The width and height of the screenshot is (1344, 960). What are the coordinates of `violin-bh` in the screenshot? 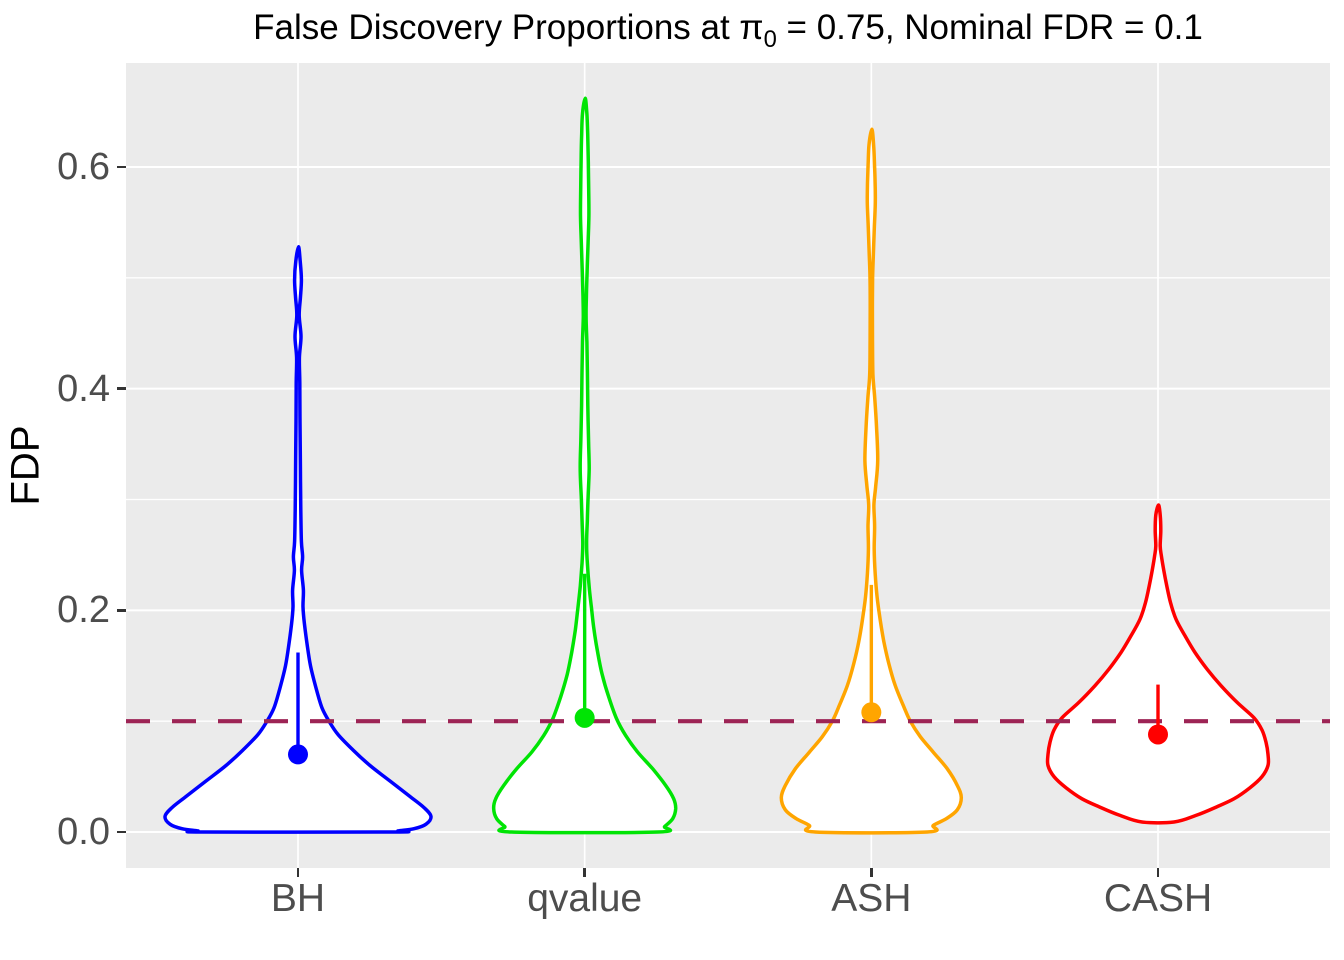 It's located at (298, 539).